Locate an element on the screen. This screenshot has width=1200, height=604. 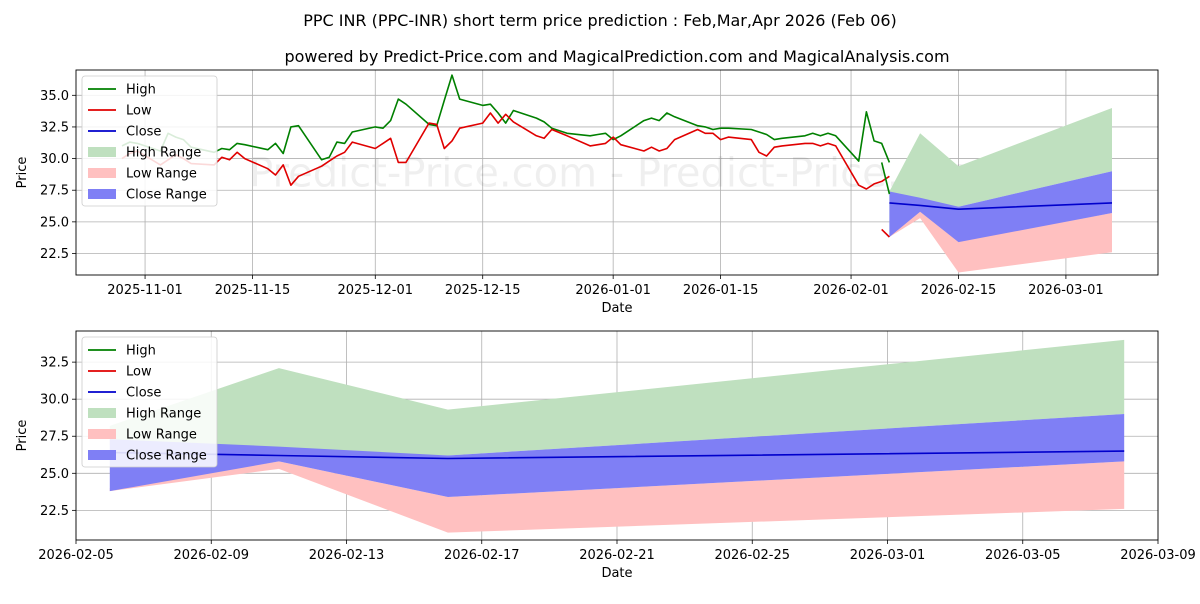
x-tick-label: 2025-11-15 is located at coordinates (253, 290).